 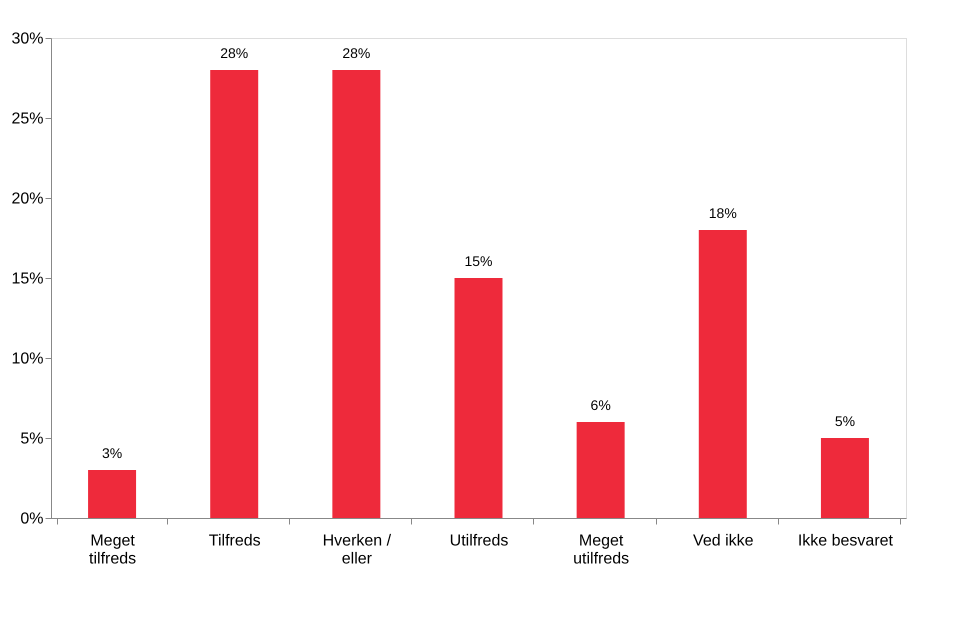 What do you see at coordinates (112, 453) in the screenshot?
I see `data-label: 3%` at bounding box center [112, 453].